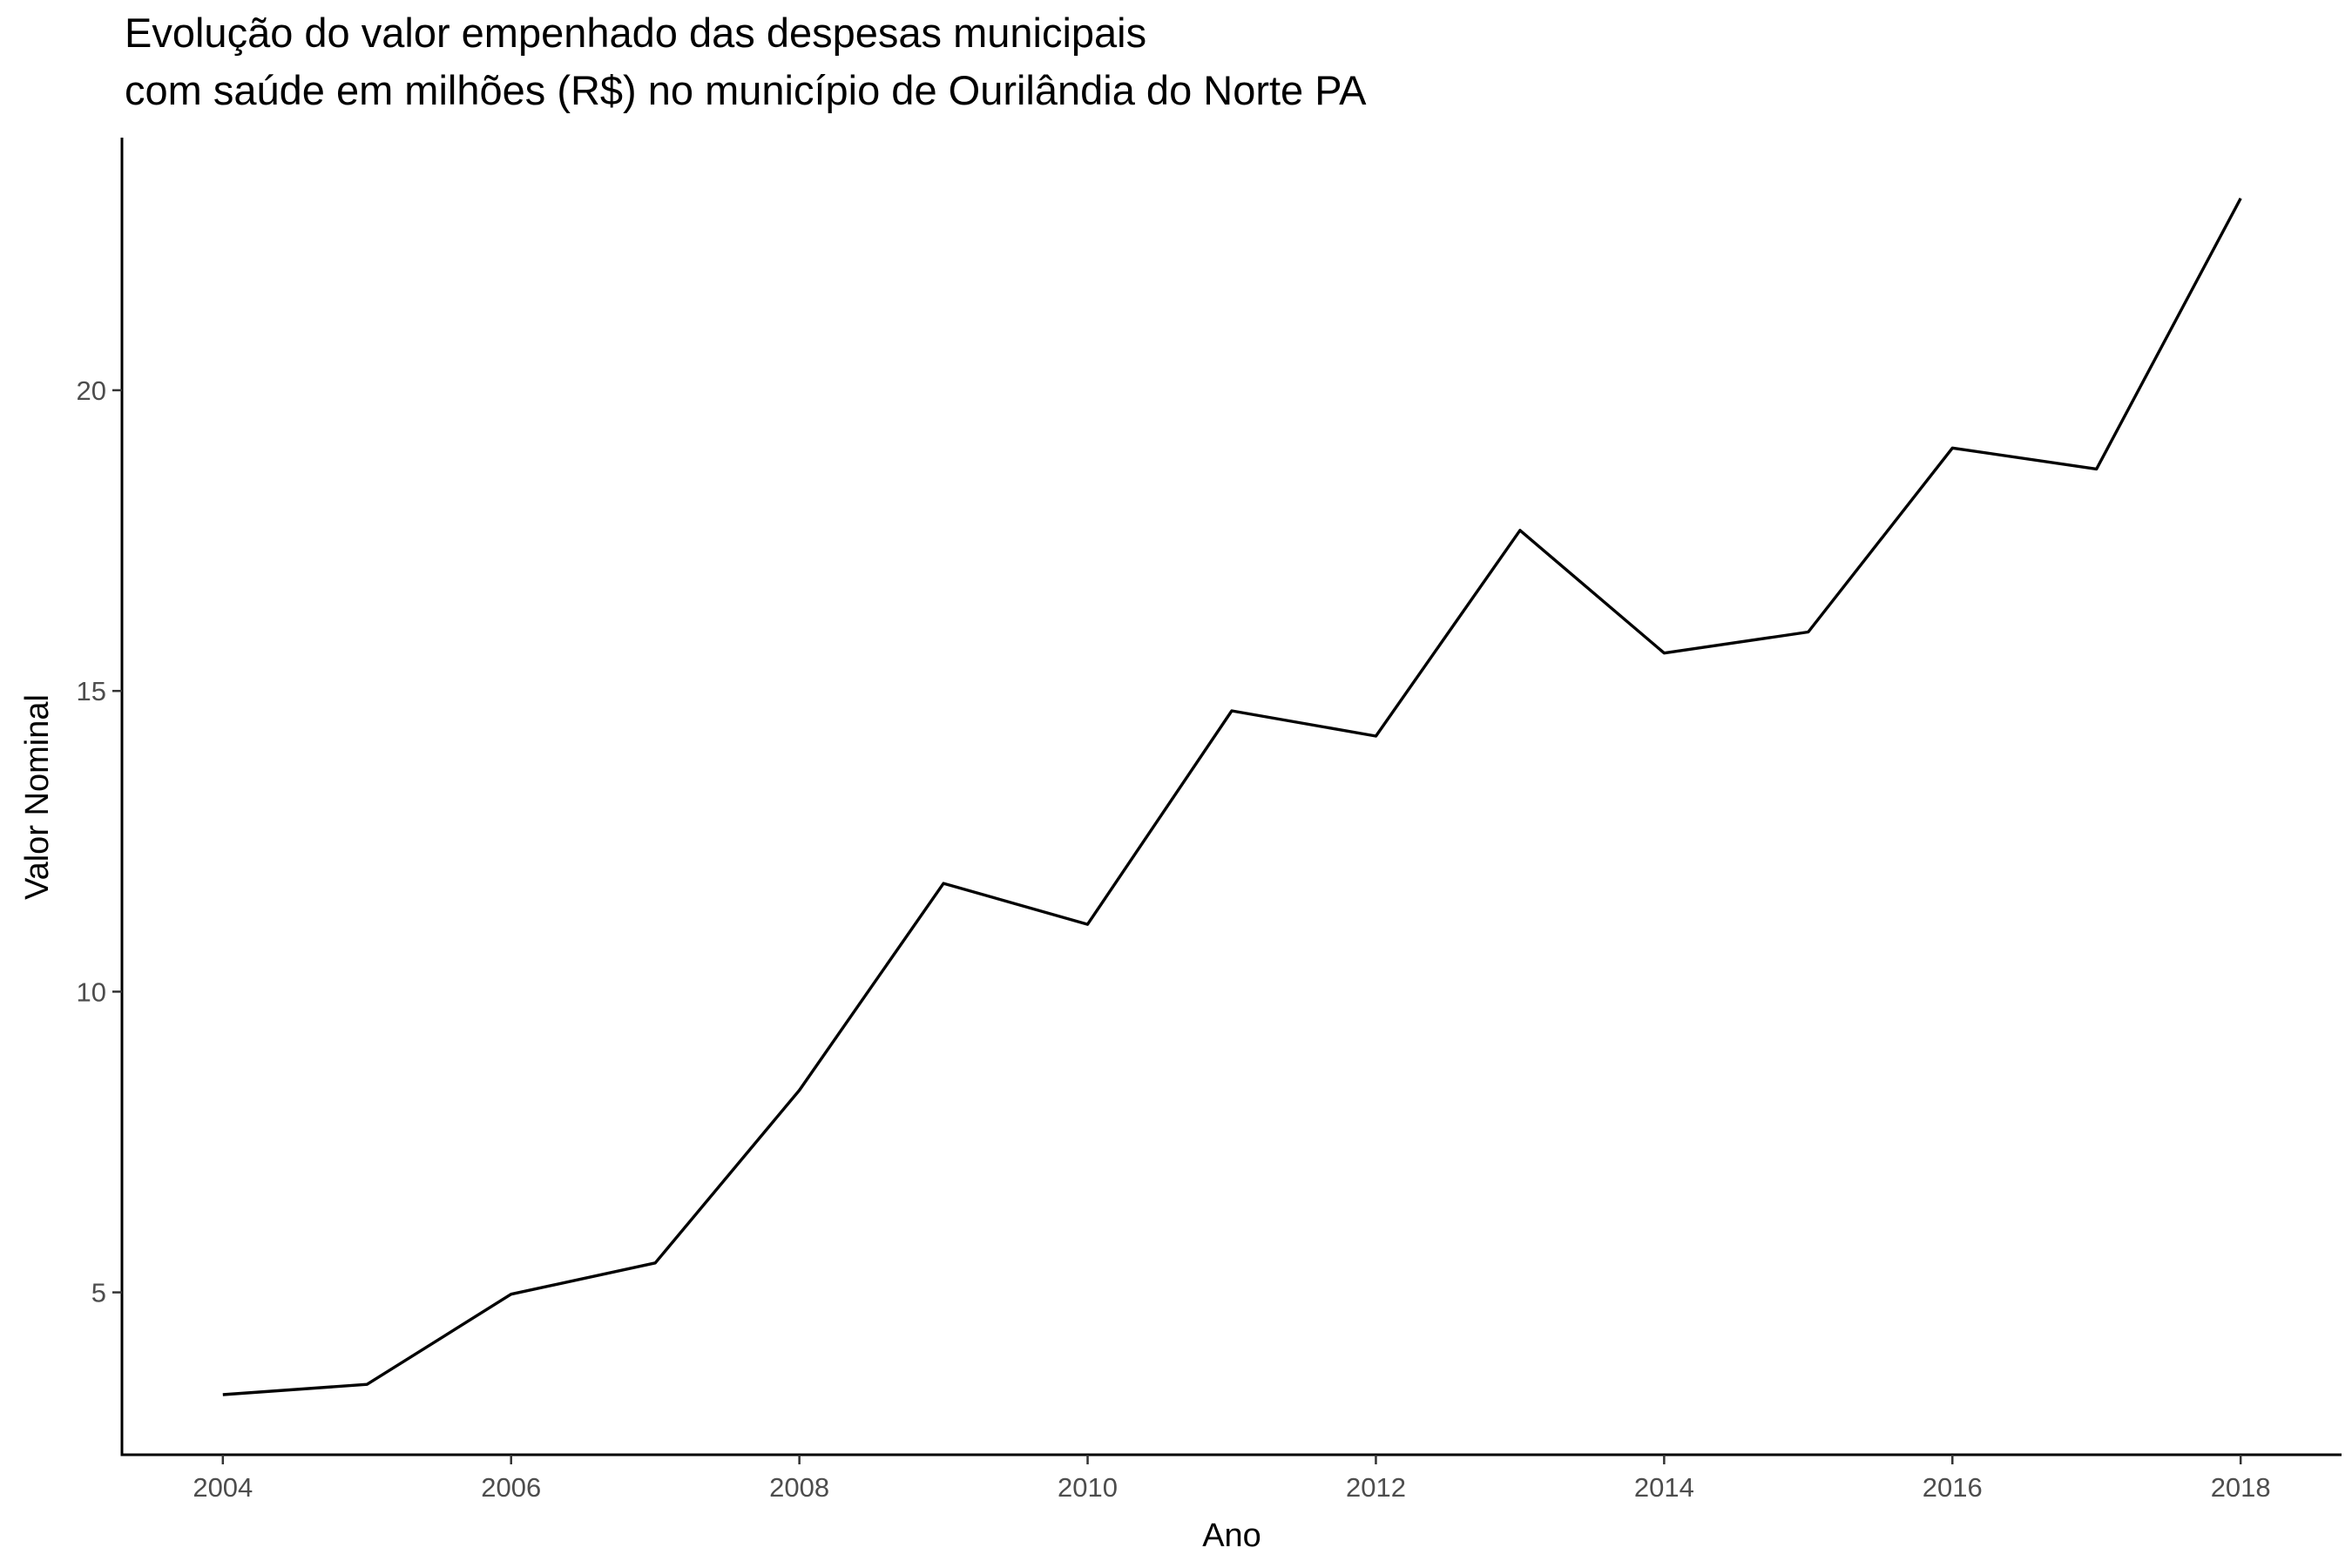 The width and height of the screenshot is (2352, 1568). Describe the element at coordinates (98, 1293) in the screenshot. I see `y-tick-label: 5` at that location.